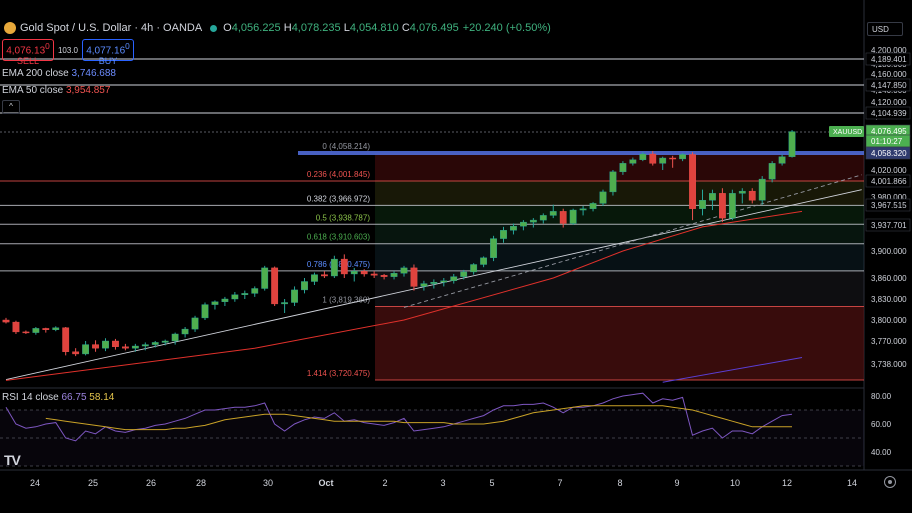 Image resolution: width=912 pixels, height=513 pixels. Describe the element at coordinates (35, 483) in the screenshot. I see `time-axis-tick: 24` at that location.